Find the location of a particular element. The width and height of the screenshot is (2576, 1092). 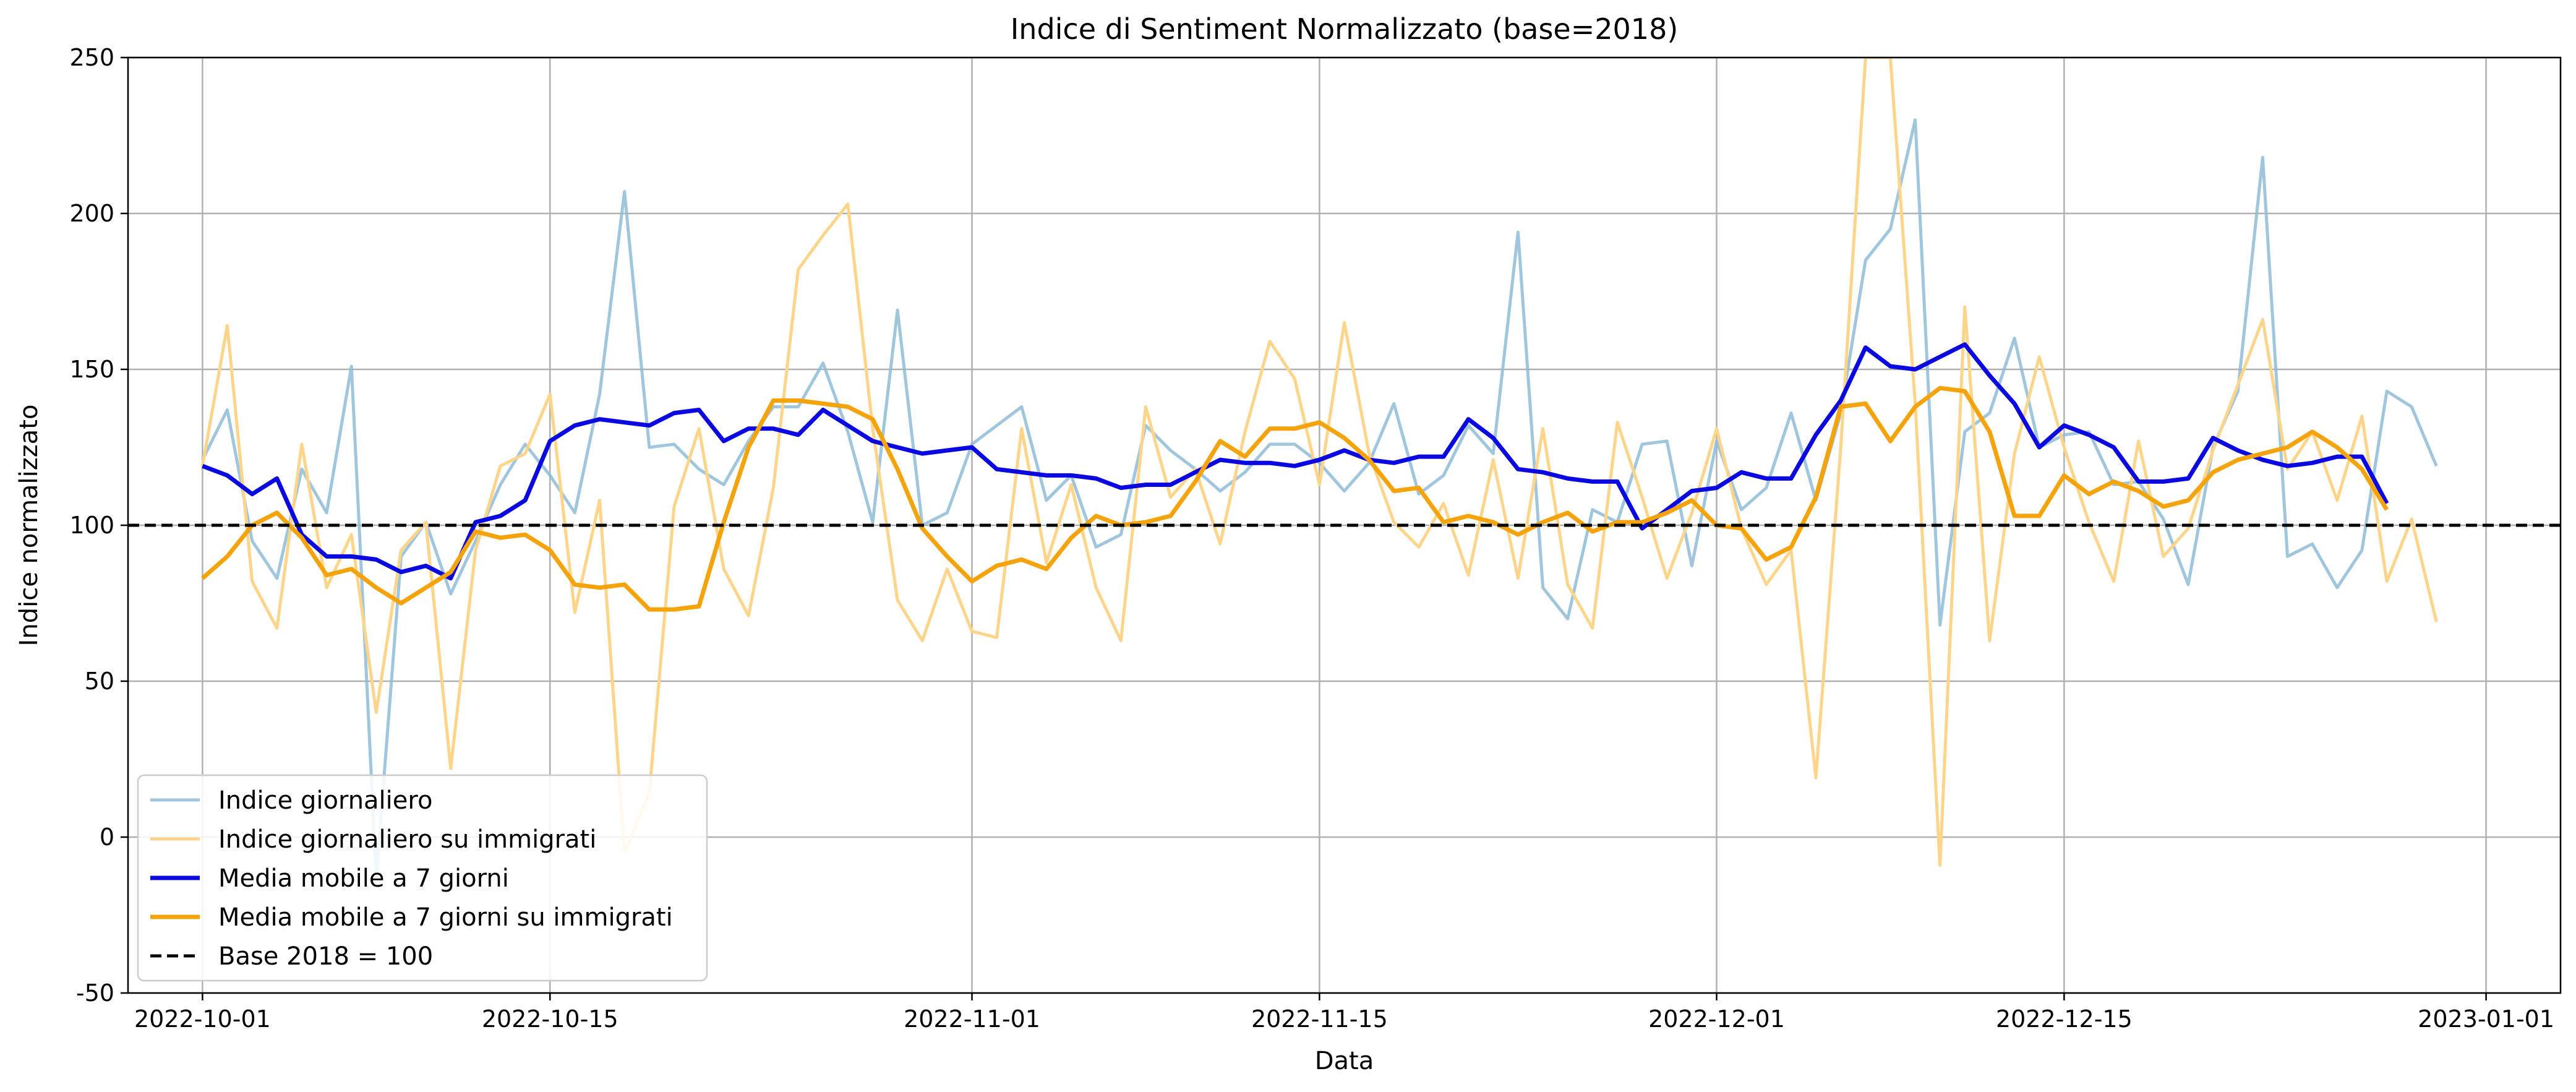

legend-box is located at coordinates (422, 878).